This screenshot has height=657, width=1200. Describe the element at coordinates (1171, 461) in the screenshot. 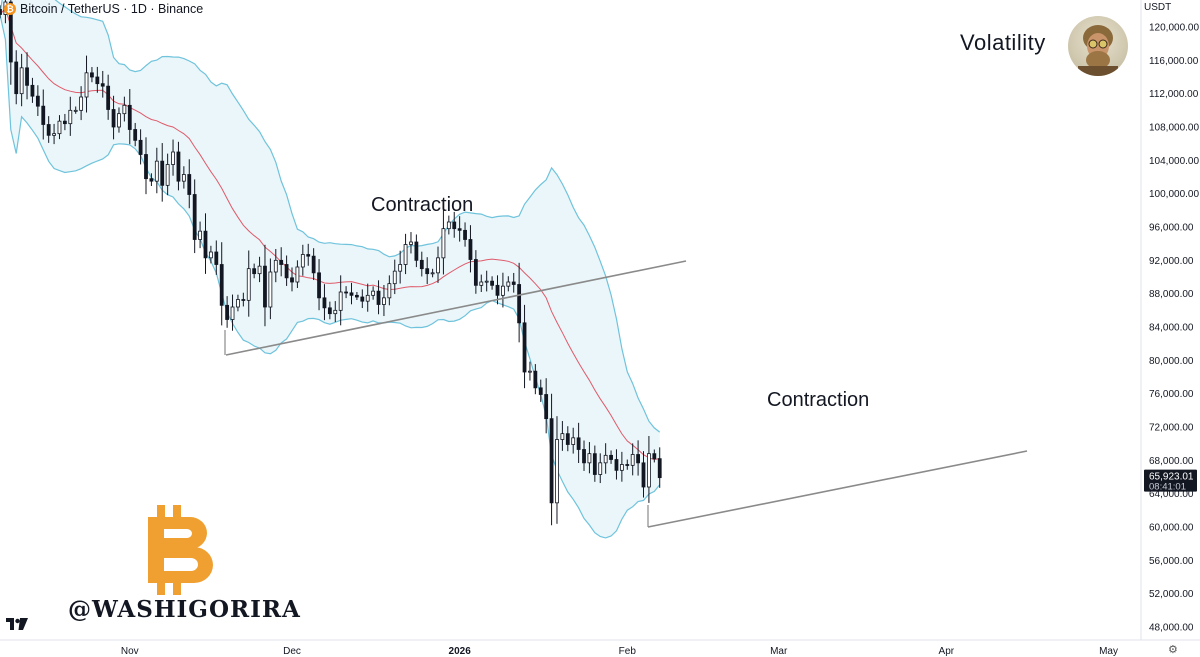

I see `price-tick-label: 68,000.00` at that location.